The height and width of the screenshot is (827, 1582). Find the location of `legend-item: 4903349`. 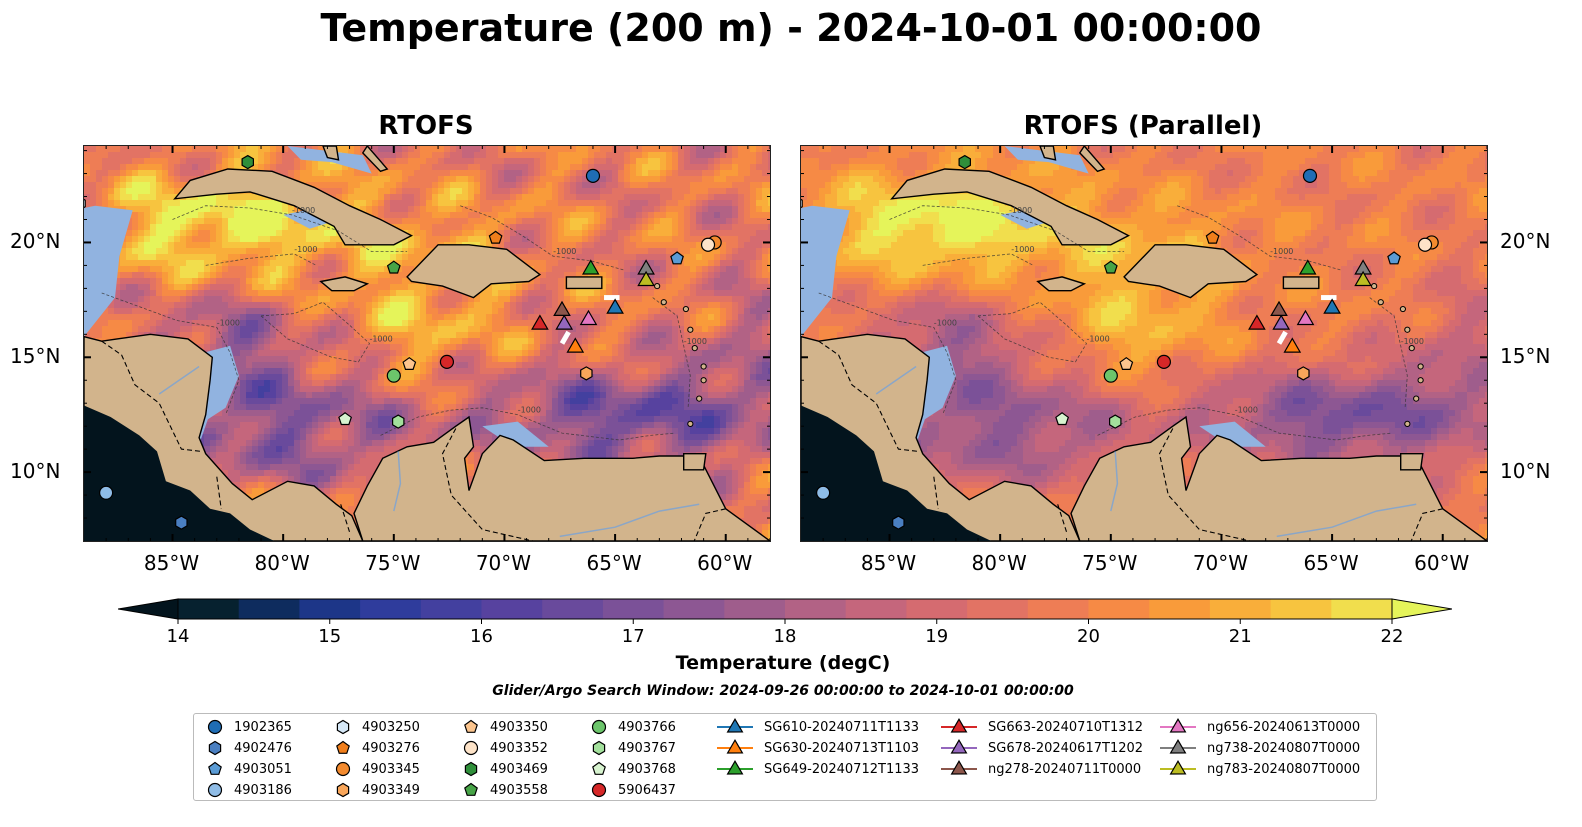

legend-item: 4903349 is located at coordinates (377, 790).